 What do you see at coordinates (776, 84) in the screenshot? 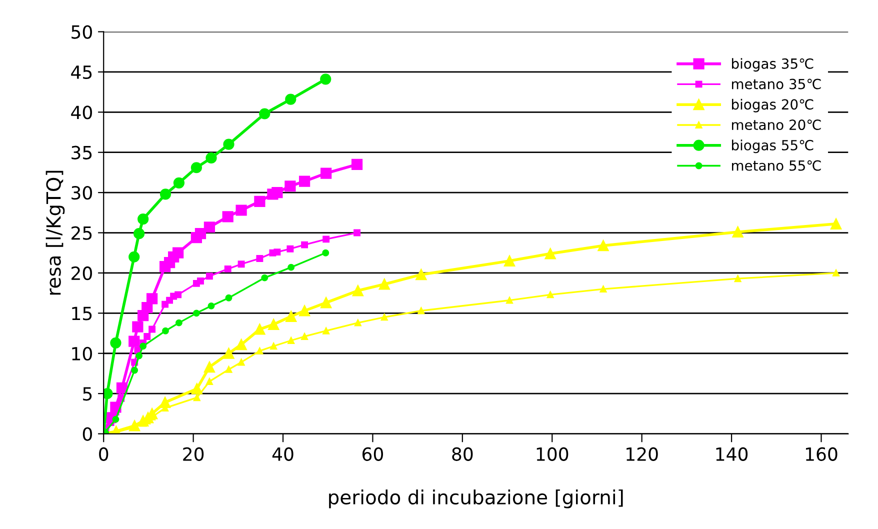
I see `legend-label: metano 35℃` at bounding box center [776, 84].